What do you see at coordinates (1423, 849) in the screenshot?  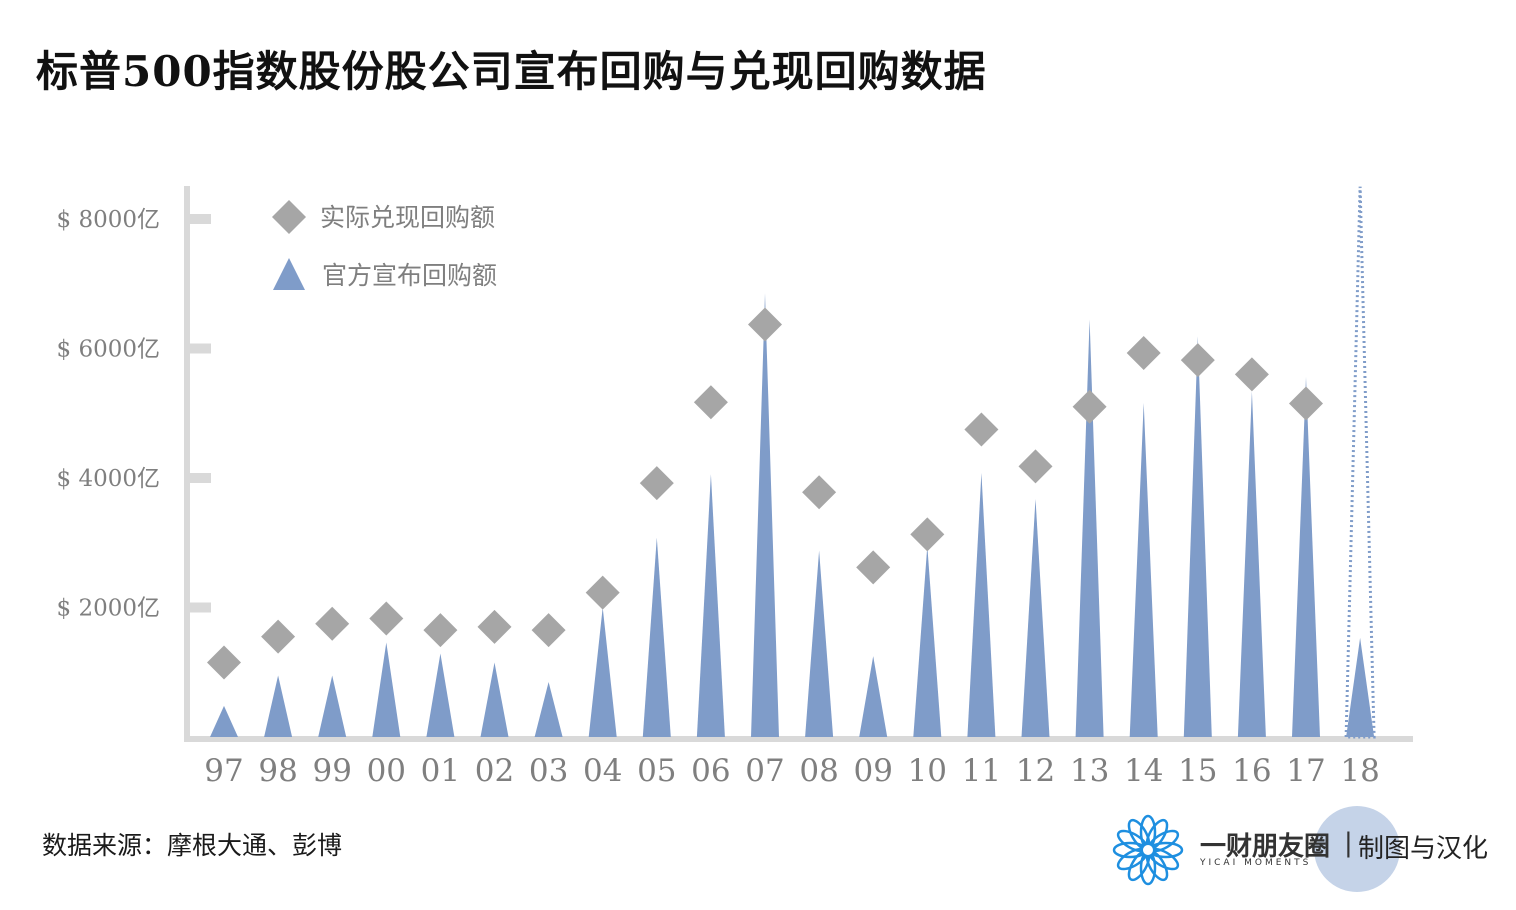 I see `brand-credit: 制图与汉化` at bounding box center [1423, 849].